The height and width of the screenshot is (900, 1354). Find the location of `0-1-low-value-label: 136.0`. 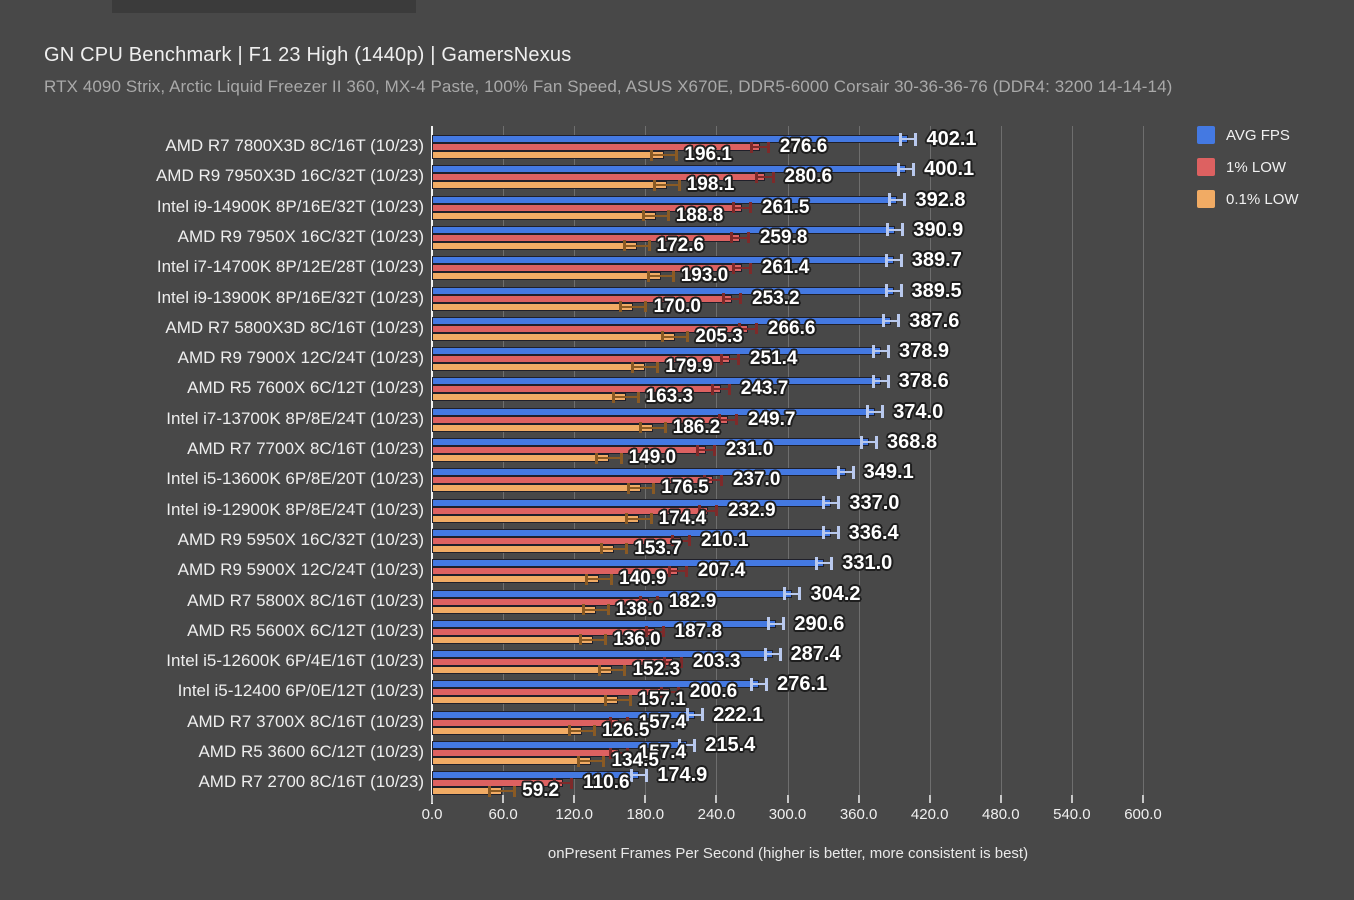

0-1-low-value-label: 136.0 is located at coordinates (637, 639).